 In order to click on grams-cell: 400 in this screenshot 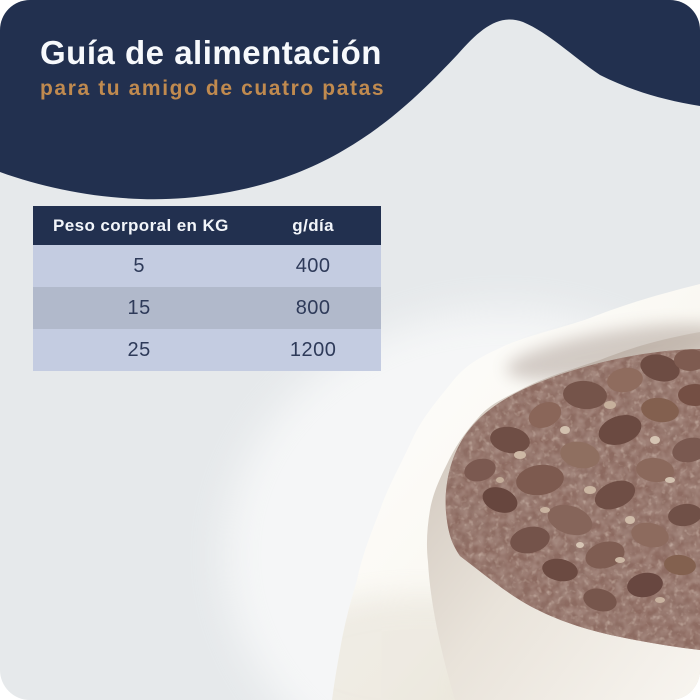, I will do `click(313, 265)`.